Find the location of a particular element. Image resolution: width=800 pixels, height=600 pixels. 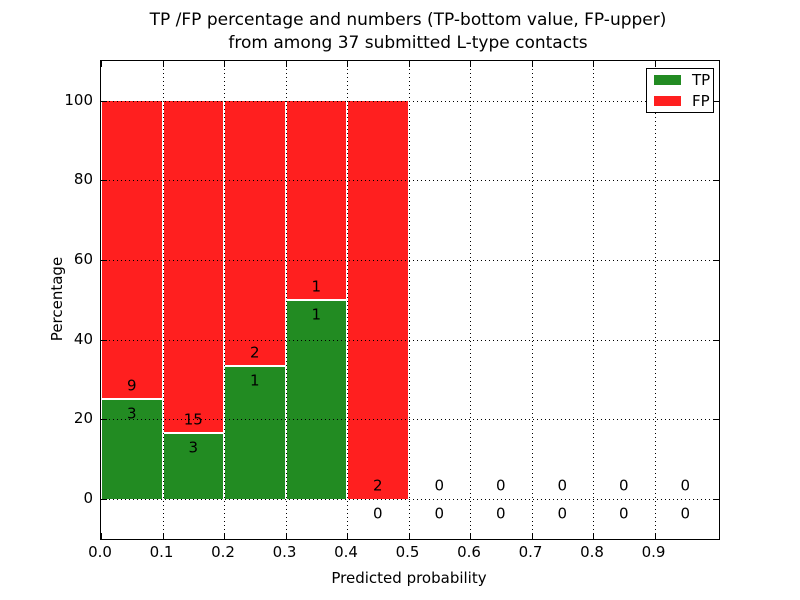

tp-swatch-icon is located at coordinates (667, 80).